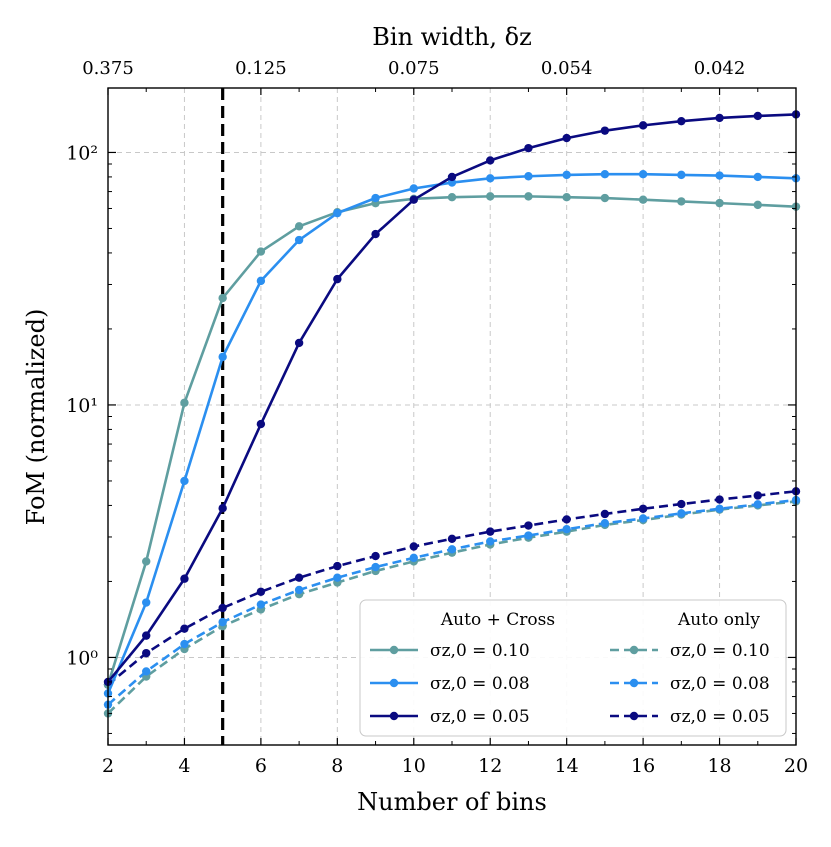 The height and width of the screenshot is (847, 831). I want to click on y-tick-label: 10¹, so click(82, 406).